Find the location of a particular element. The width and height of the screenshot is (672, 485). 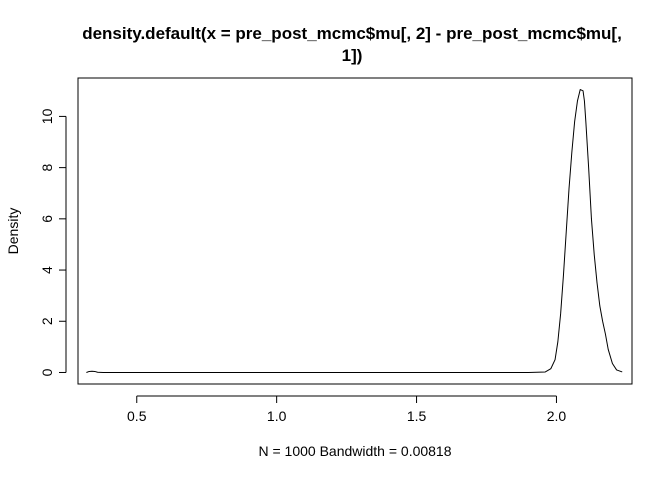

y-axis-label: Density is located at coordinates (13, 231).